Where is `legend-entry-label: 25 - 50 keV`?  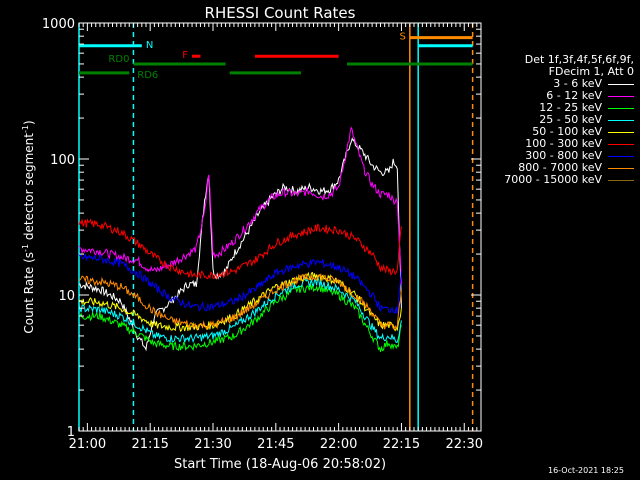 legend-entry-label: 25 - 50 keV is located at coordinates (570, 119).